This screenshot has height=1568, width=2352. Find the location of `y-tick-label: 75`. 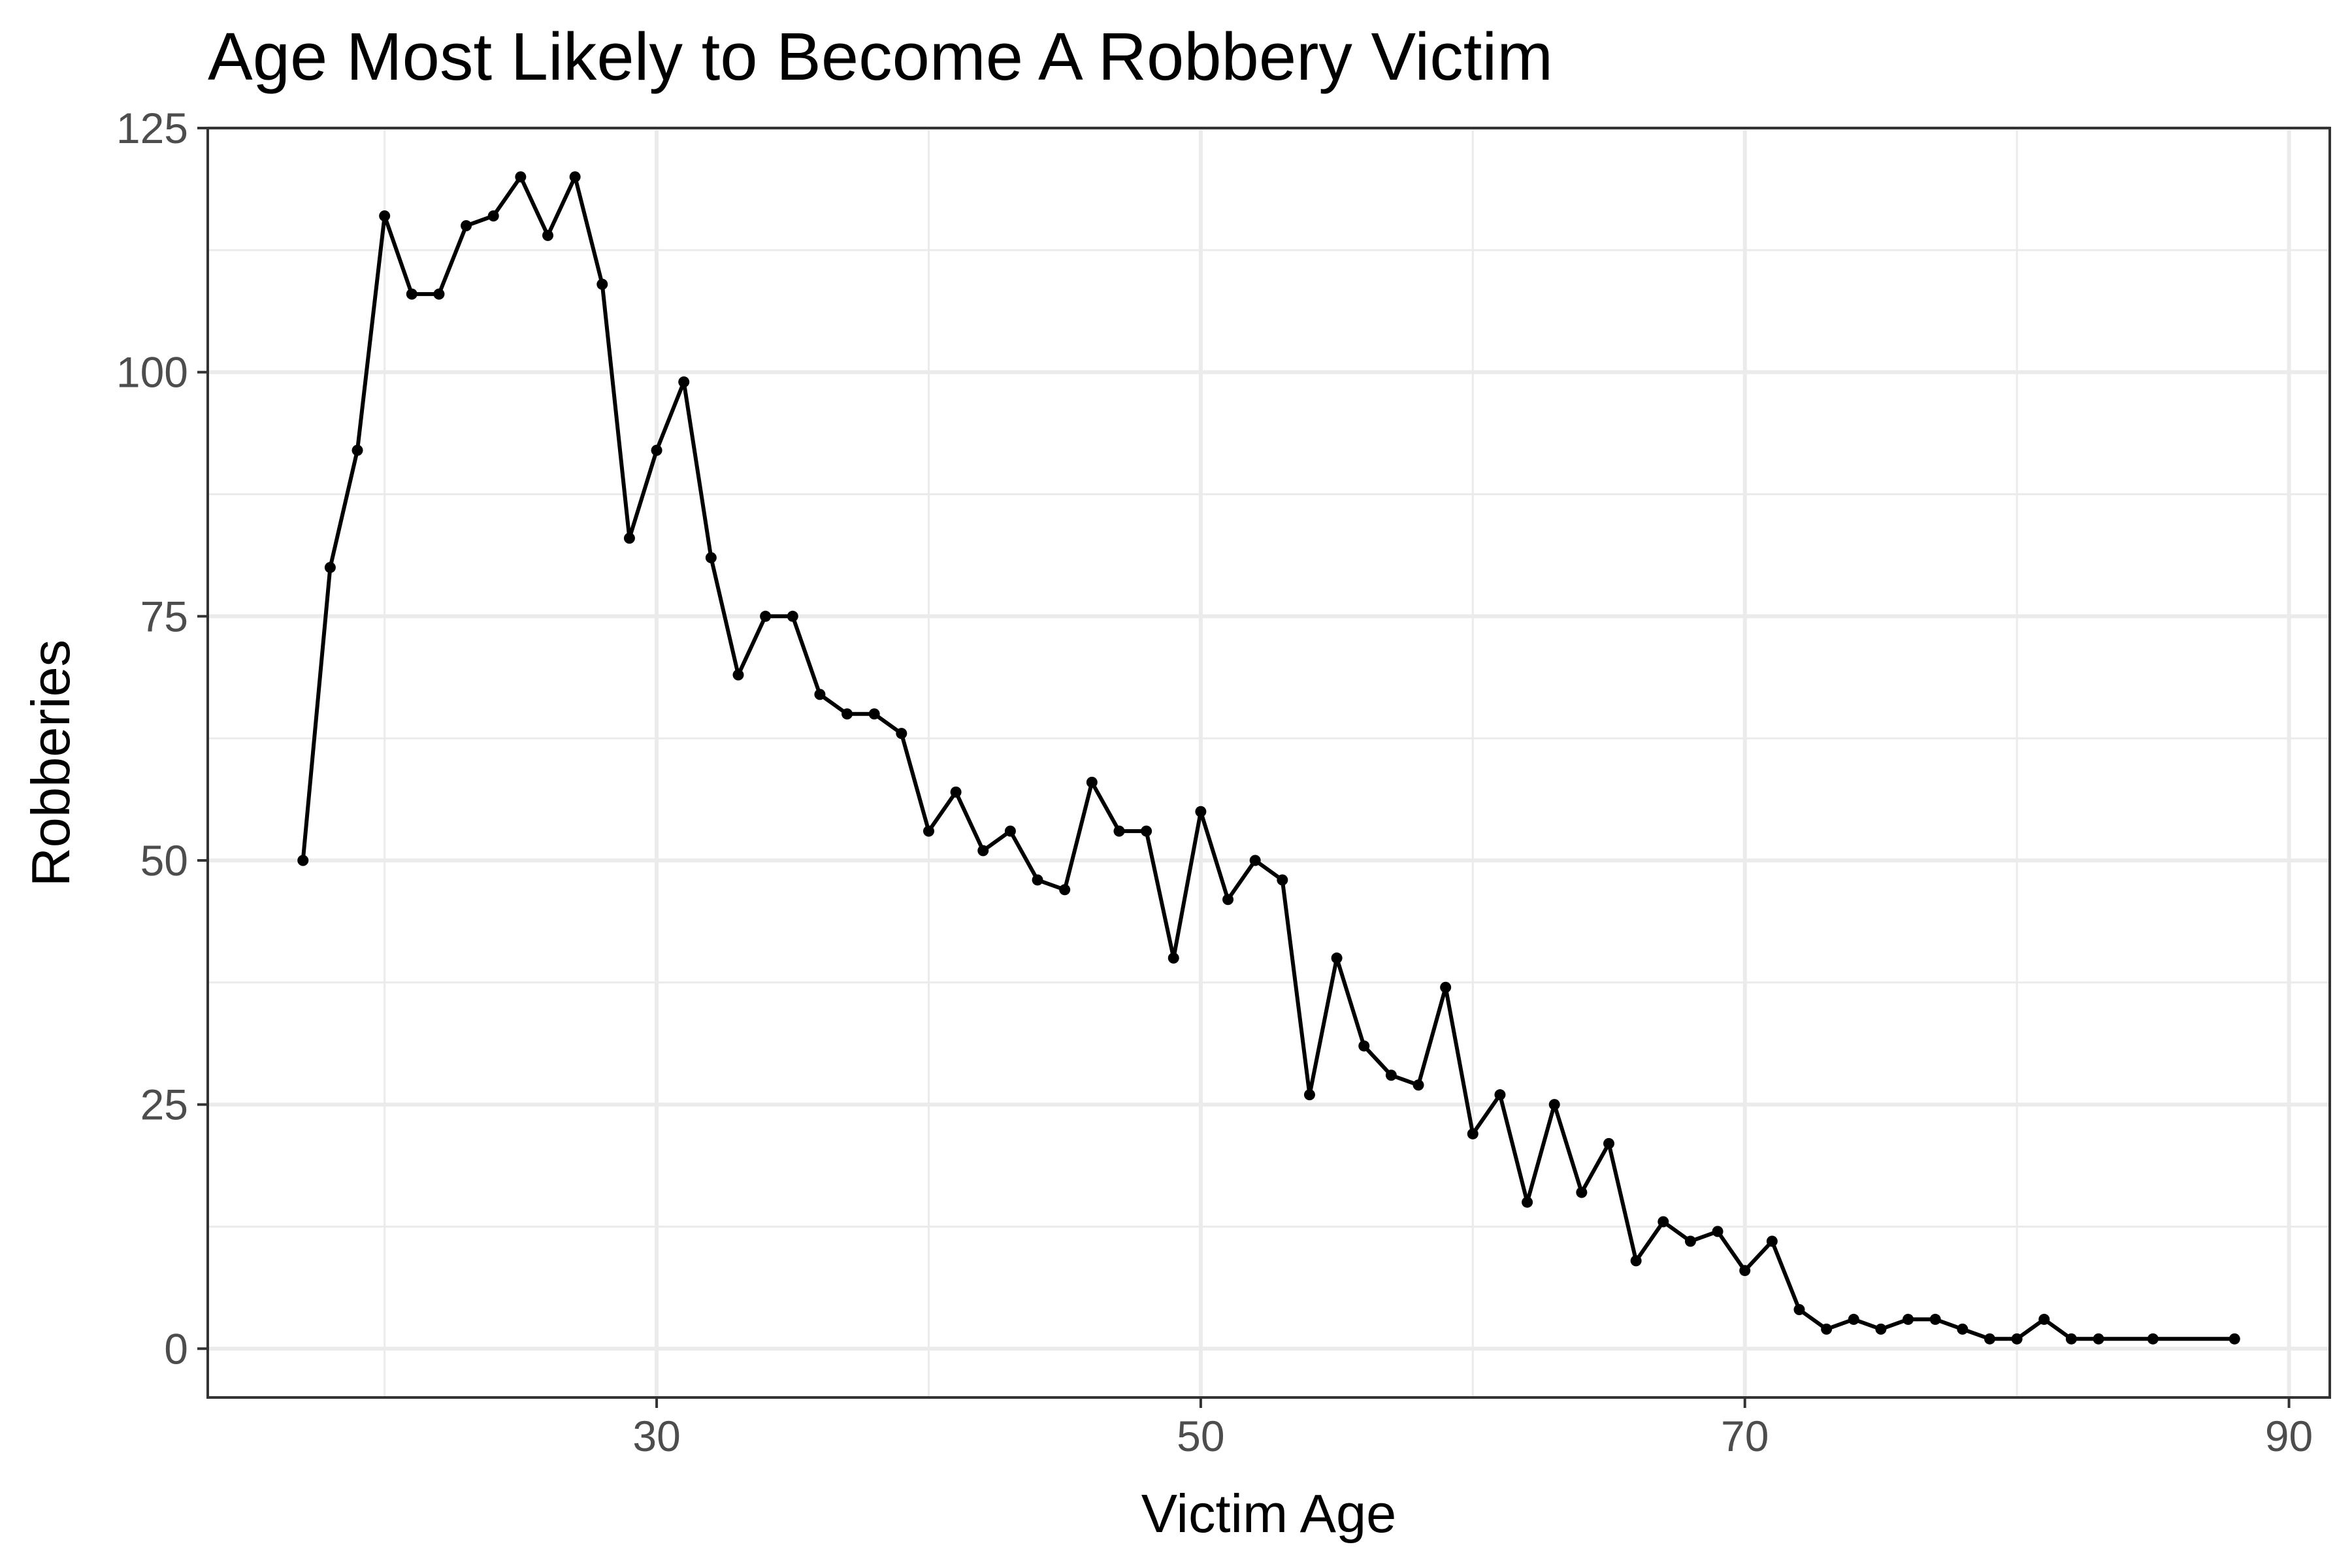

y-tick-label: 75 is located at coordinates (164, 616).